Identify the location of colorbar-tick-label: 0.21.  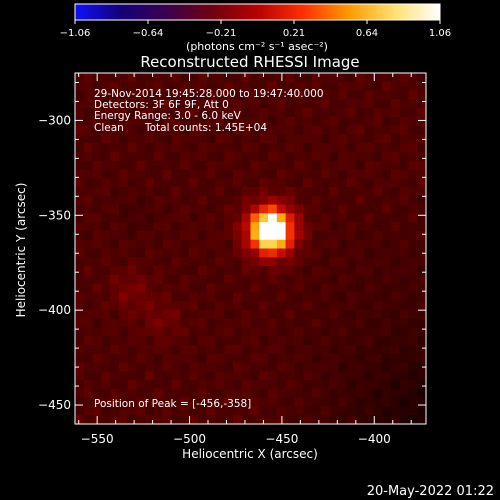
(294, 33).